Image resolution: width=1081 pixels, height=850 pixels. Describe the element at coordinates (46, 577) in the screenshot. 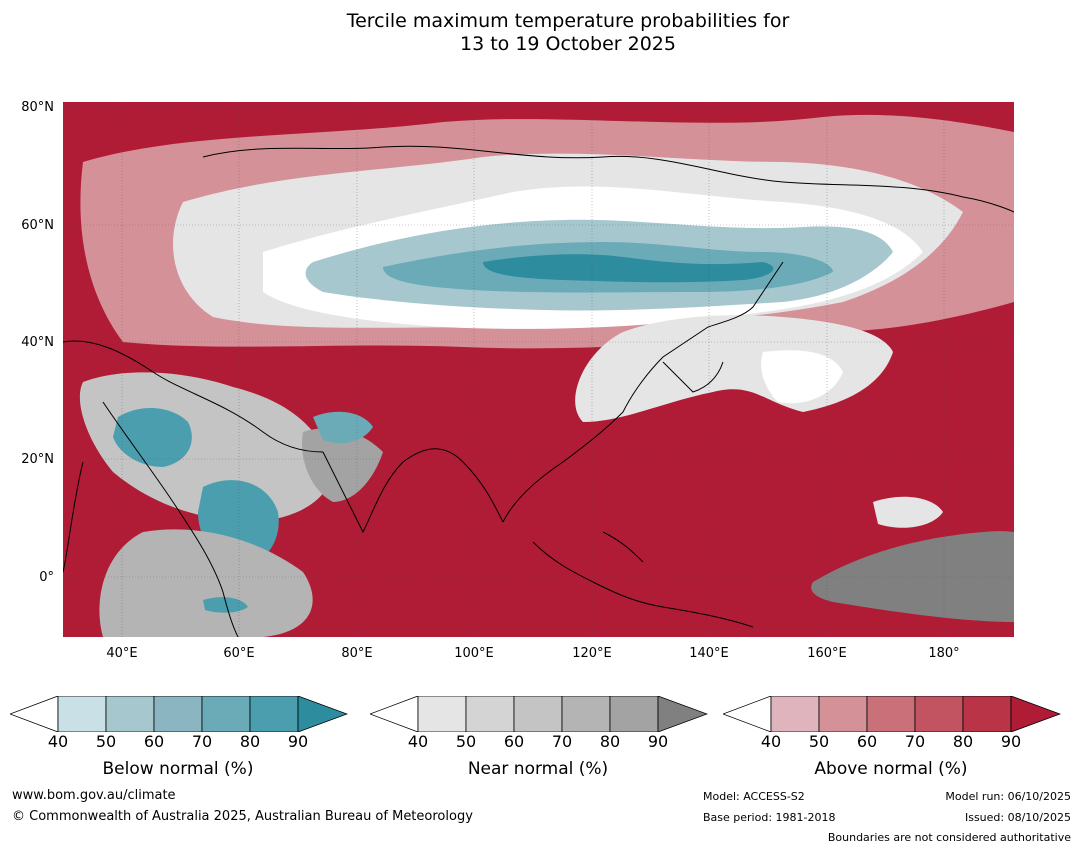

I see `lat-label-0: 0°` at that location.